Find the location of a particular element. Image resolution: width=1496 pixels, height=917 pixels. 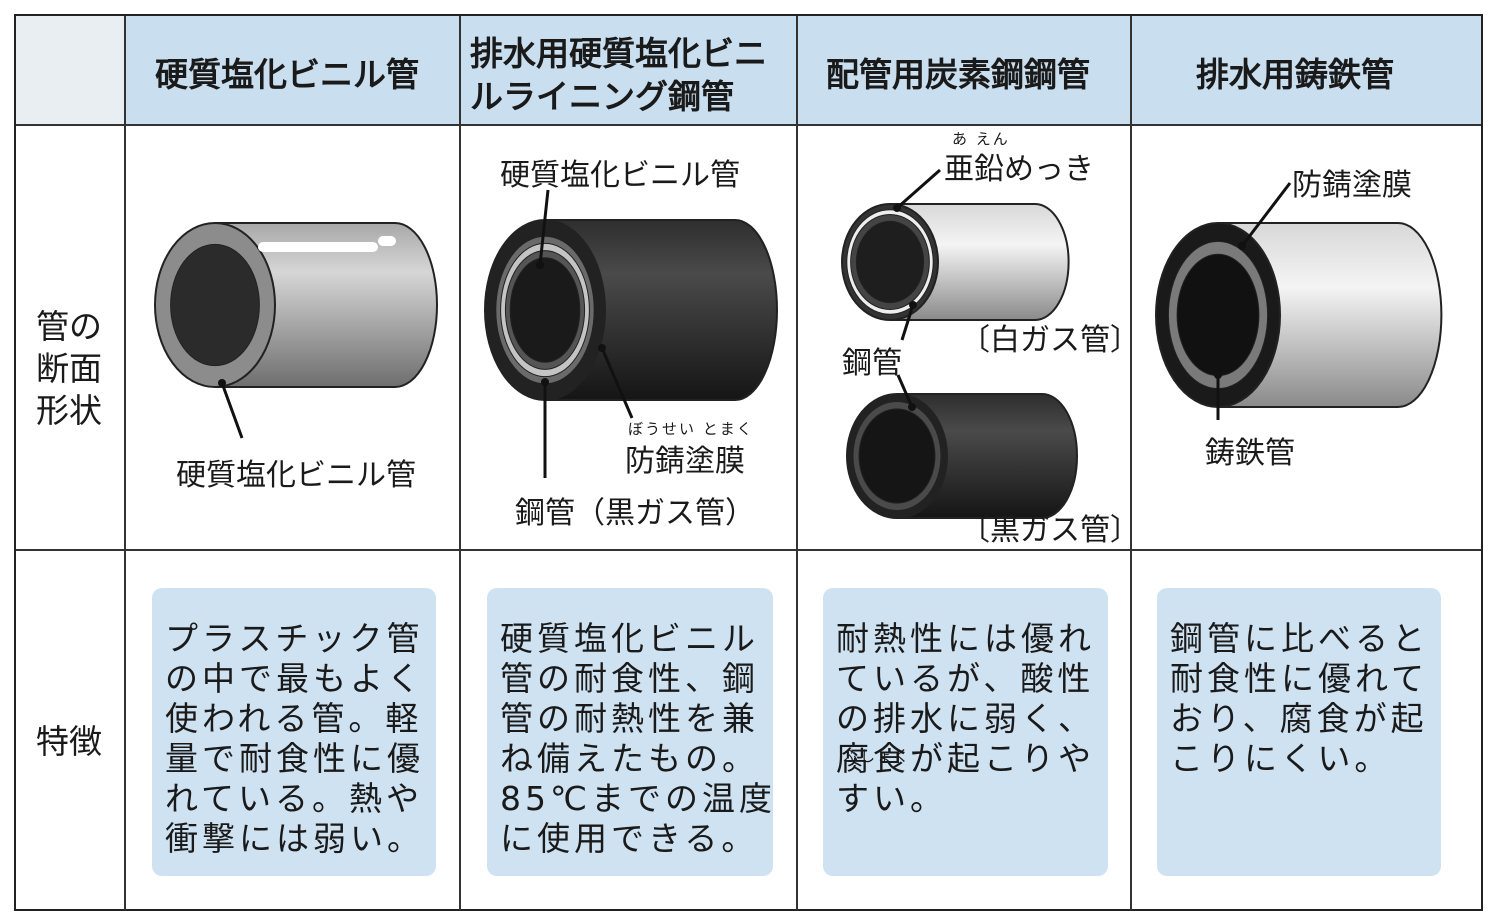

column-title: 配管用炭素鋼鋼管 is located at coordinates (958, 74).